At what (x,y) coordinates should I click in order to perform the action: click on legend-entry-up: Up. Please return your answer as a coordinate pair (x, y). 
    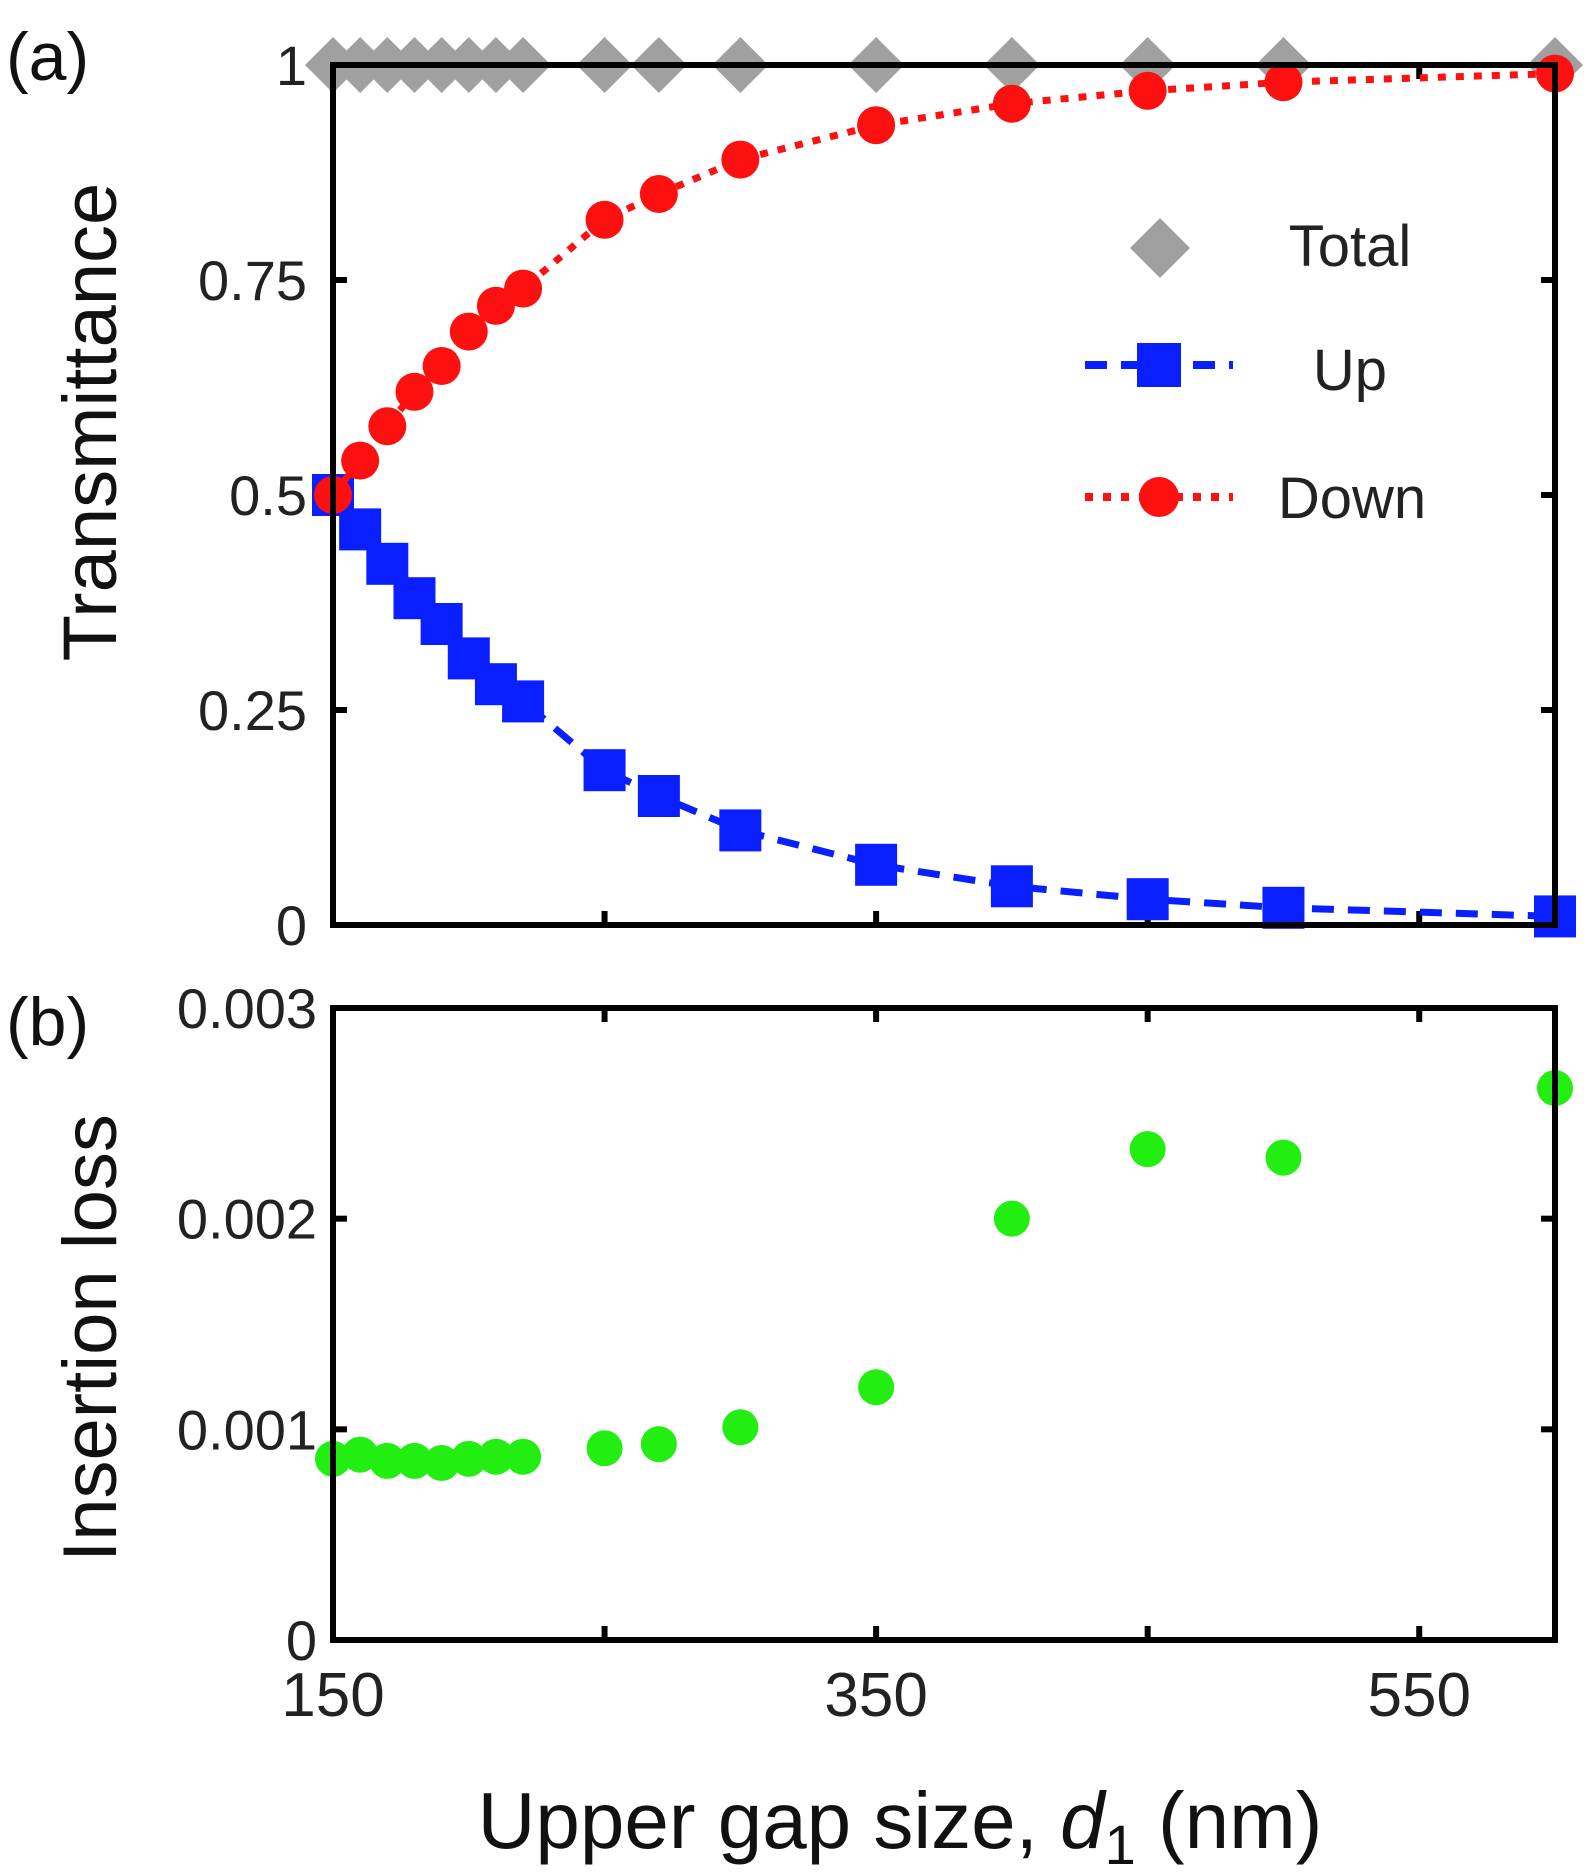
    Looking at the image, I should click on (1236, 370).